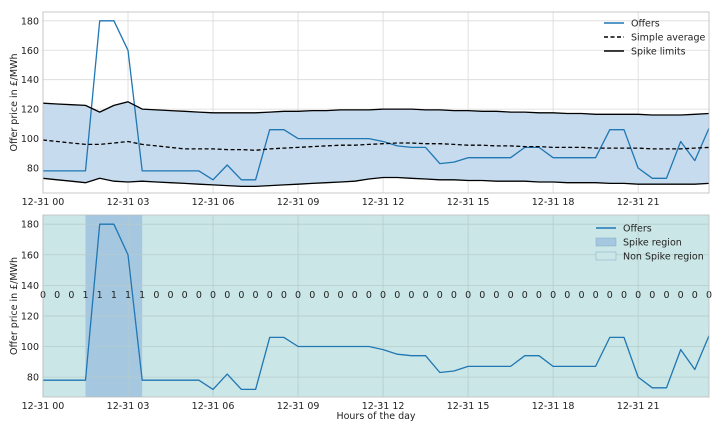 Image resolution: width=720 pixels, height=432 pixels. I want to click on legend-label: Spike region, so click(652, 243).